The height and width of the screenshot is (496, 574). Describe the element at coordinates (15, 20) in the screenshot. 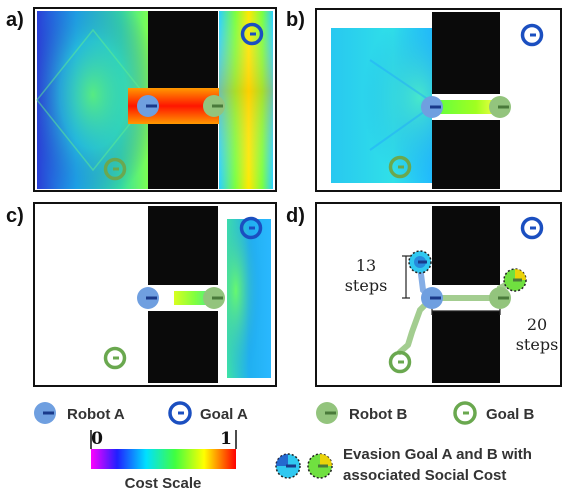

I see `panel-label-a: a)` at that location.